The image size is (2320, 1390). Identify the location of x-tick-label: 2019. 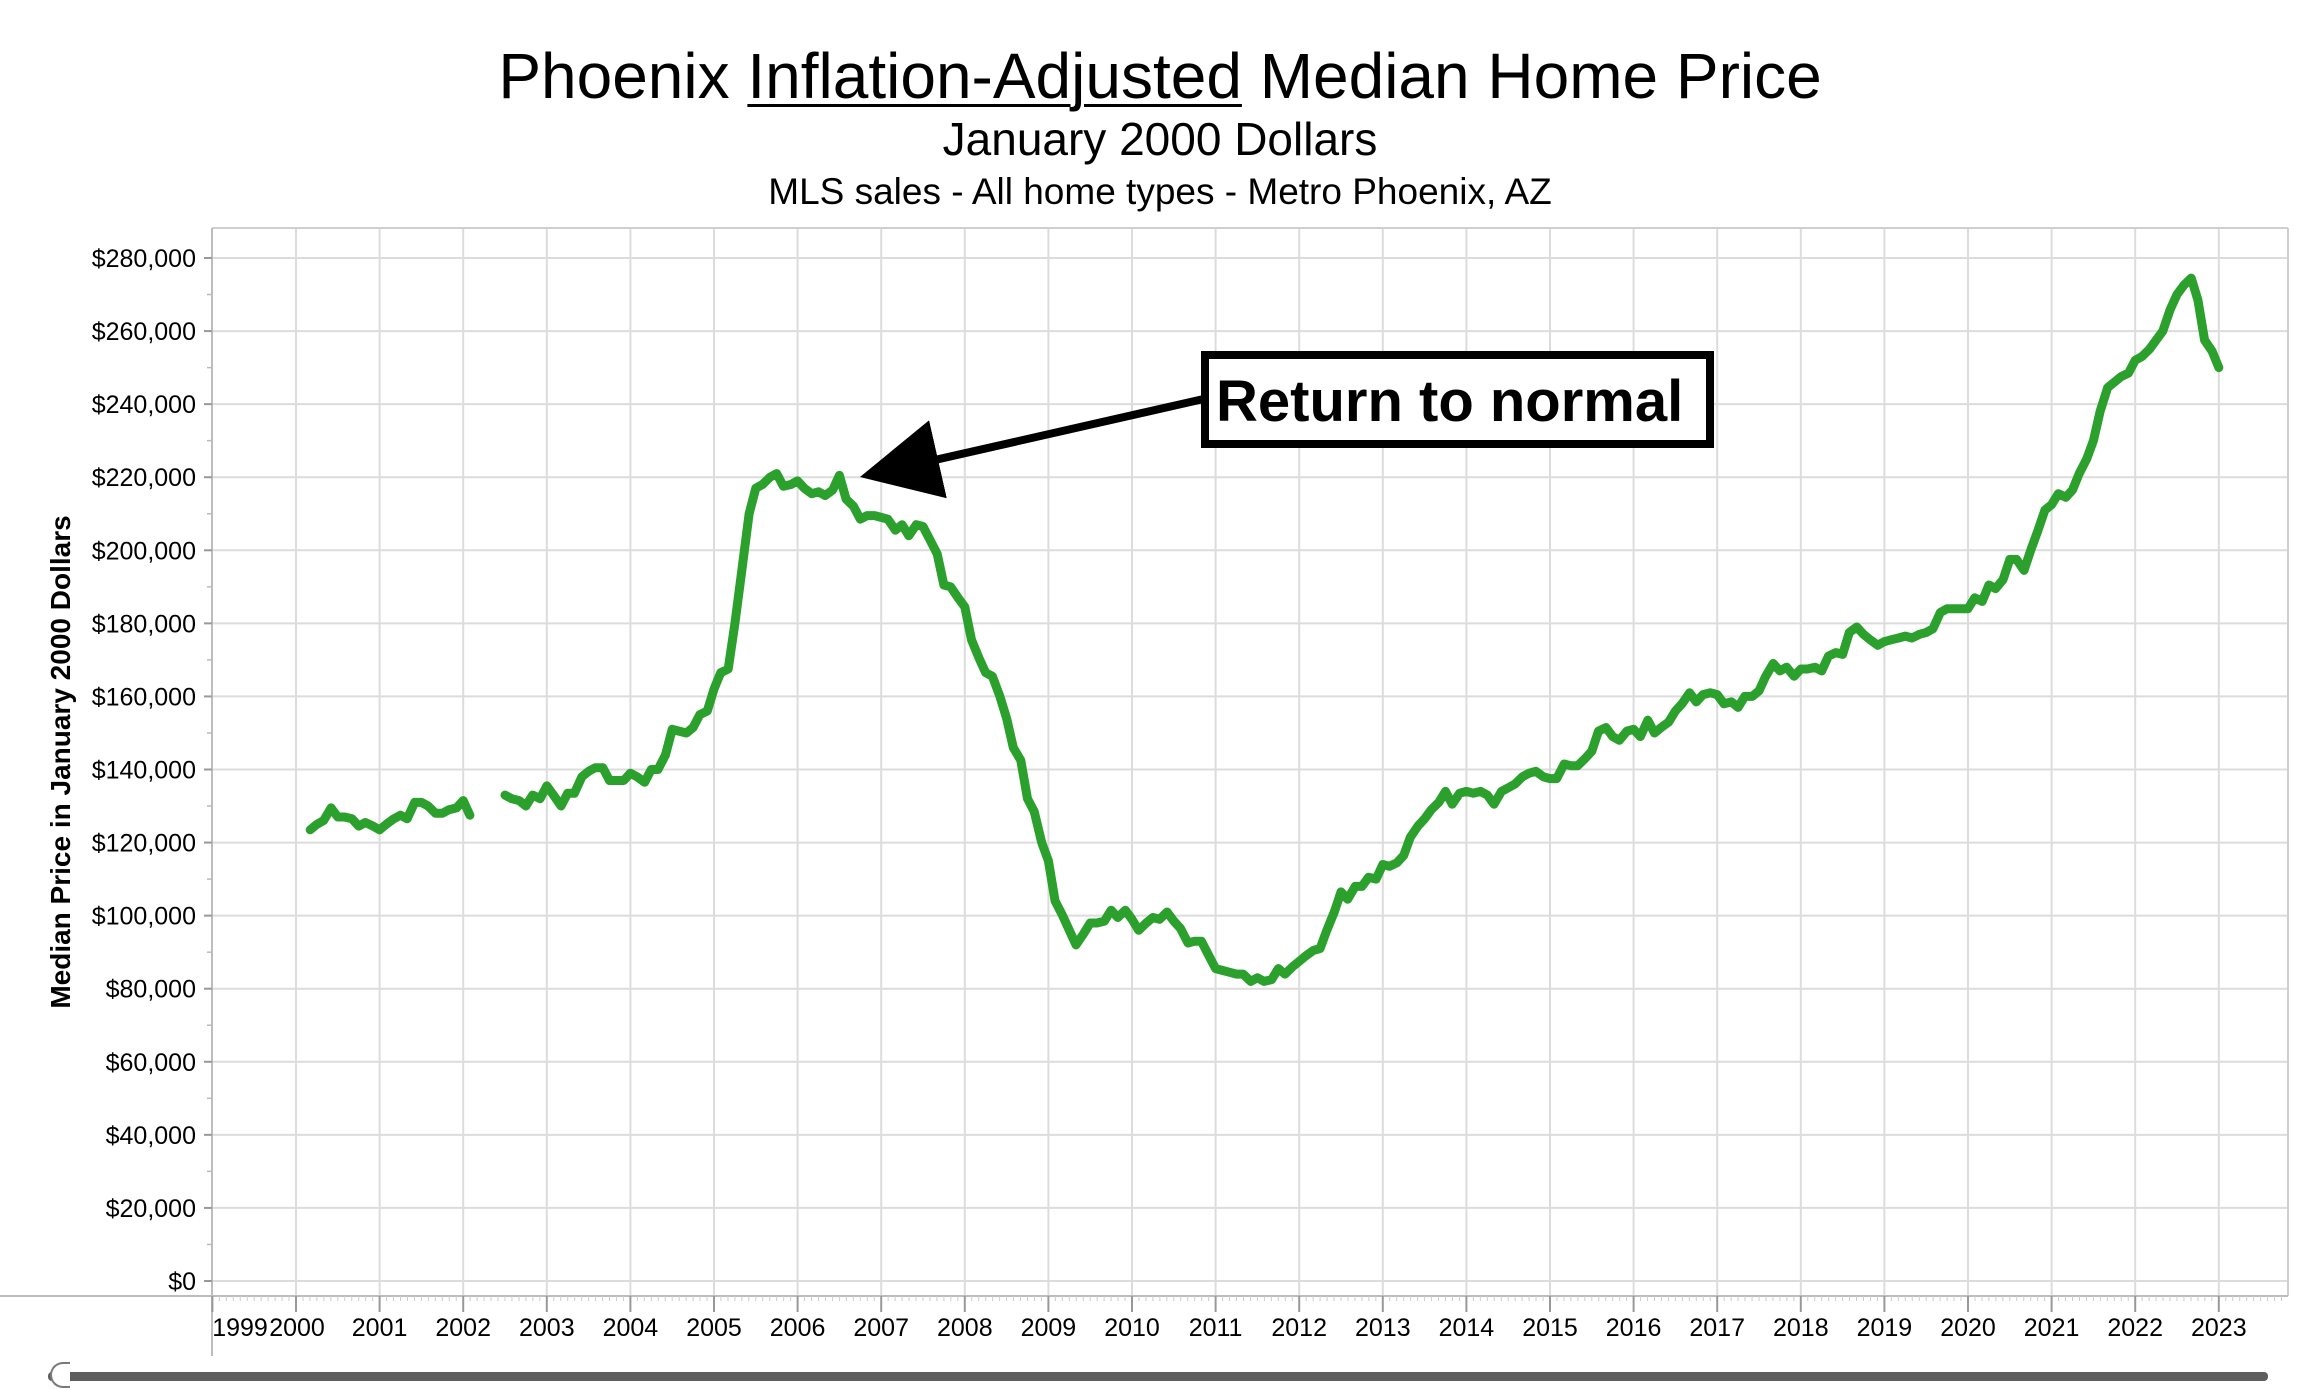
(1885, 1328).